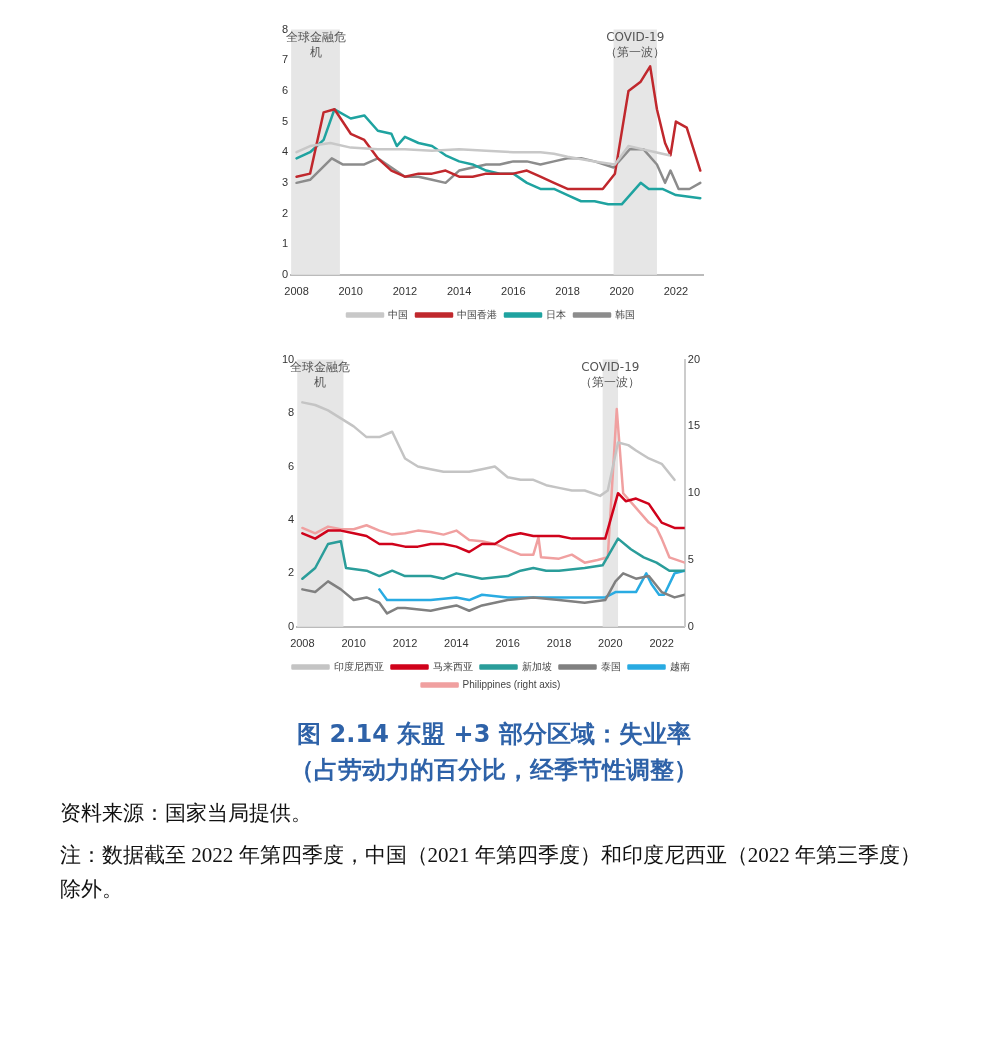 This screenshot has width=988, height=1038. What do you see at coordinates (694, 492) in the screenshot?
I see `y2-tick-label: 10` at bounding box center [694, 492].